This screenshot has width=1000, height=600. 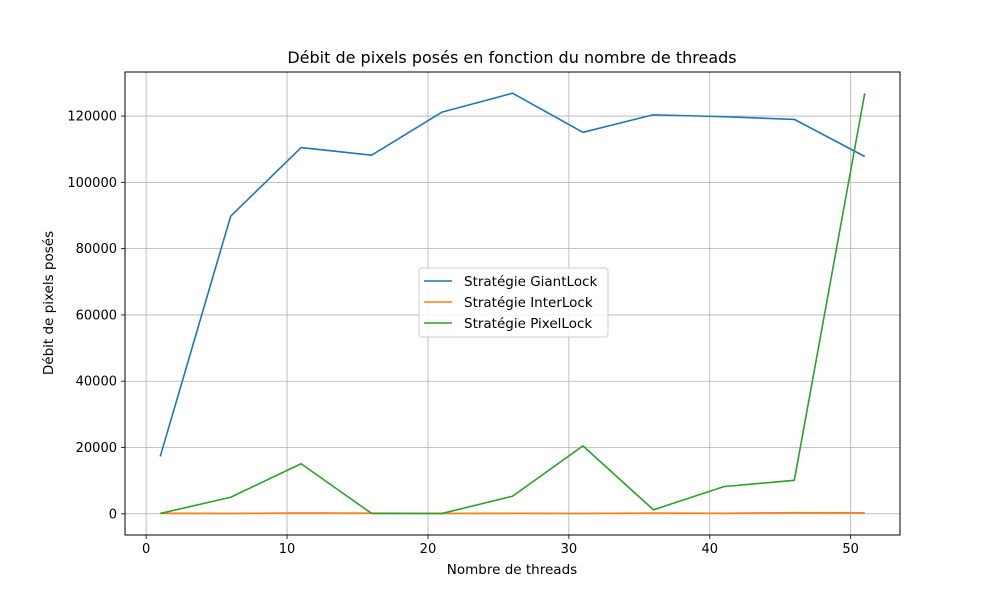 I want to click on y-axis-label: Débit de pixels posés, so click(x=49, y=303).